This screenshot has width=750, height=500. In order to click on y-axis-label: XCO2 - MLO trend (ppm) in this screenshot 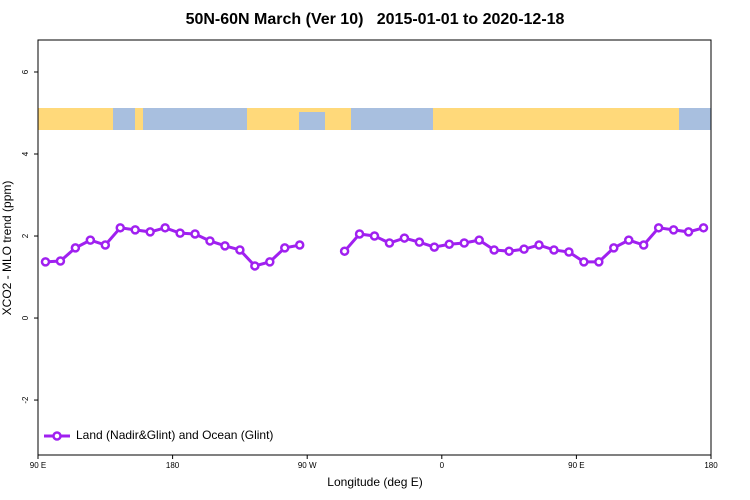, I will do `click(7, 248)`.